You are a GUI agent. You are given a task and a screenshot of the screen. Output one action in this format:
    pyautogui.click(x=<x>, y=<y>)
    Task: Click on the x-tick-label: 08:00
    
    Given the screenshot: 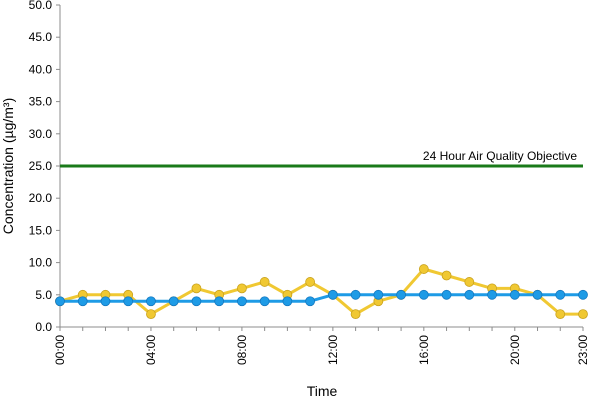 What is the action you would take?
    pyautogui.click(x=242, y=350)
    